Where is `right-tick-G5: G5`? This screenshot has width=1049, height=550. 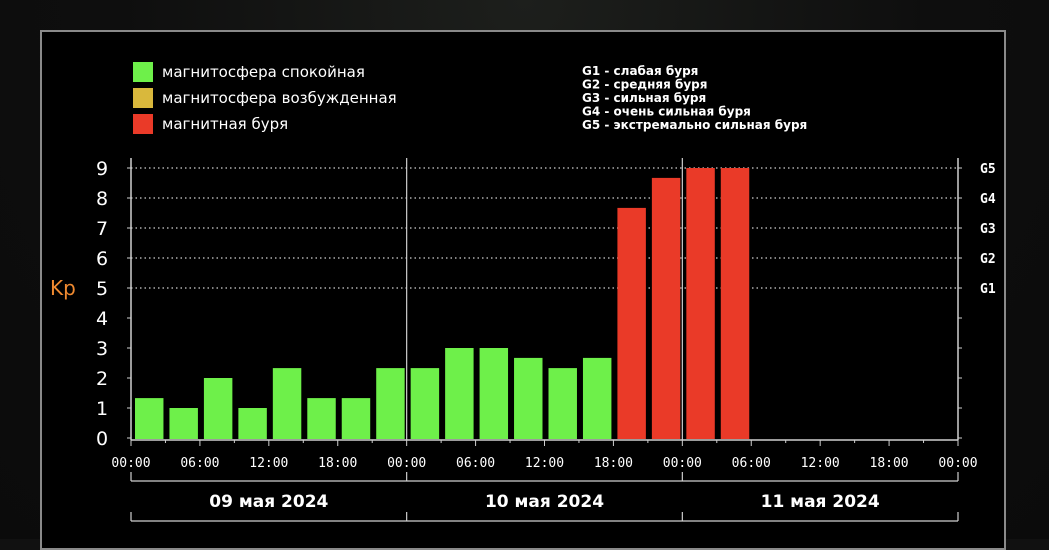 right-tick-G5: G5 is located at coordinates (988, 169).